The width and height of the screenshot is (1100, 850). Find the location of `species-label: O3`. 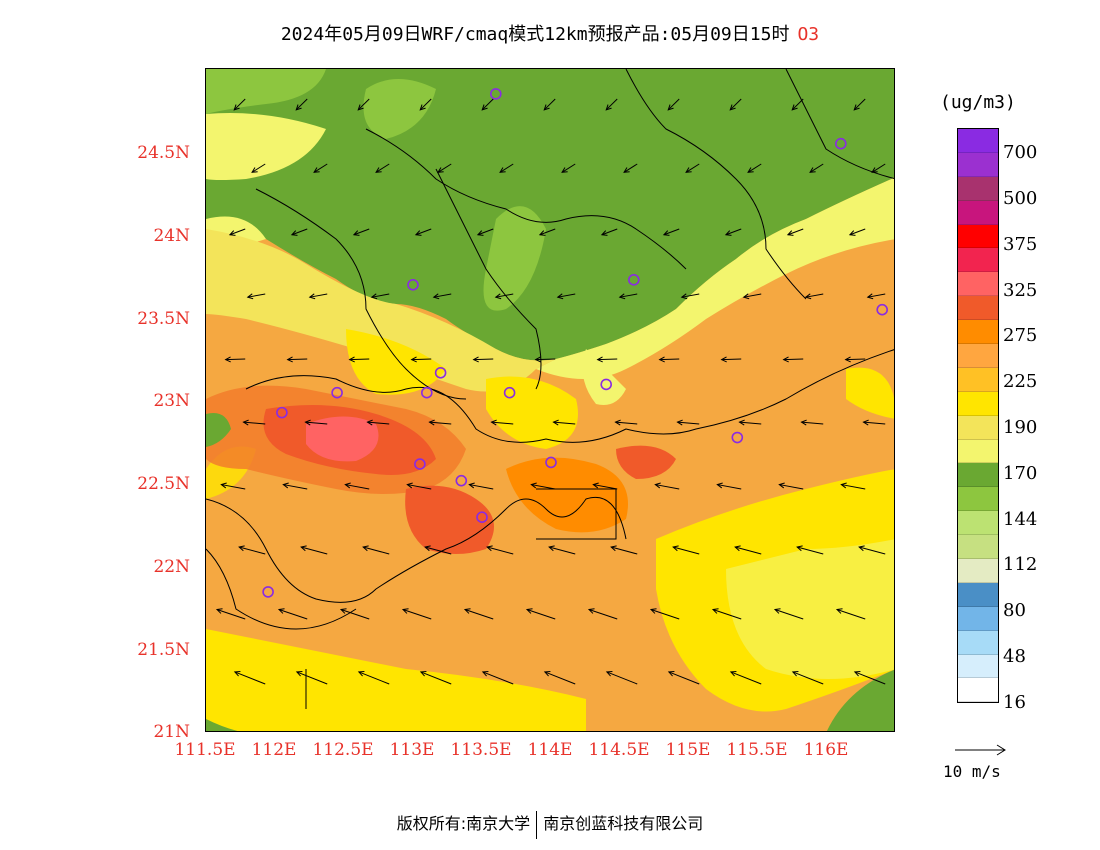

species-label: O3 is located at coordinates (808, 34).